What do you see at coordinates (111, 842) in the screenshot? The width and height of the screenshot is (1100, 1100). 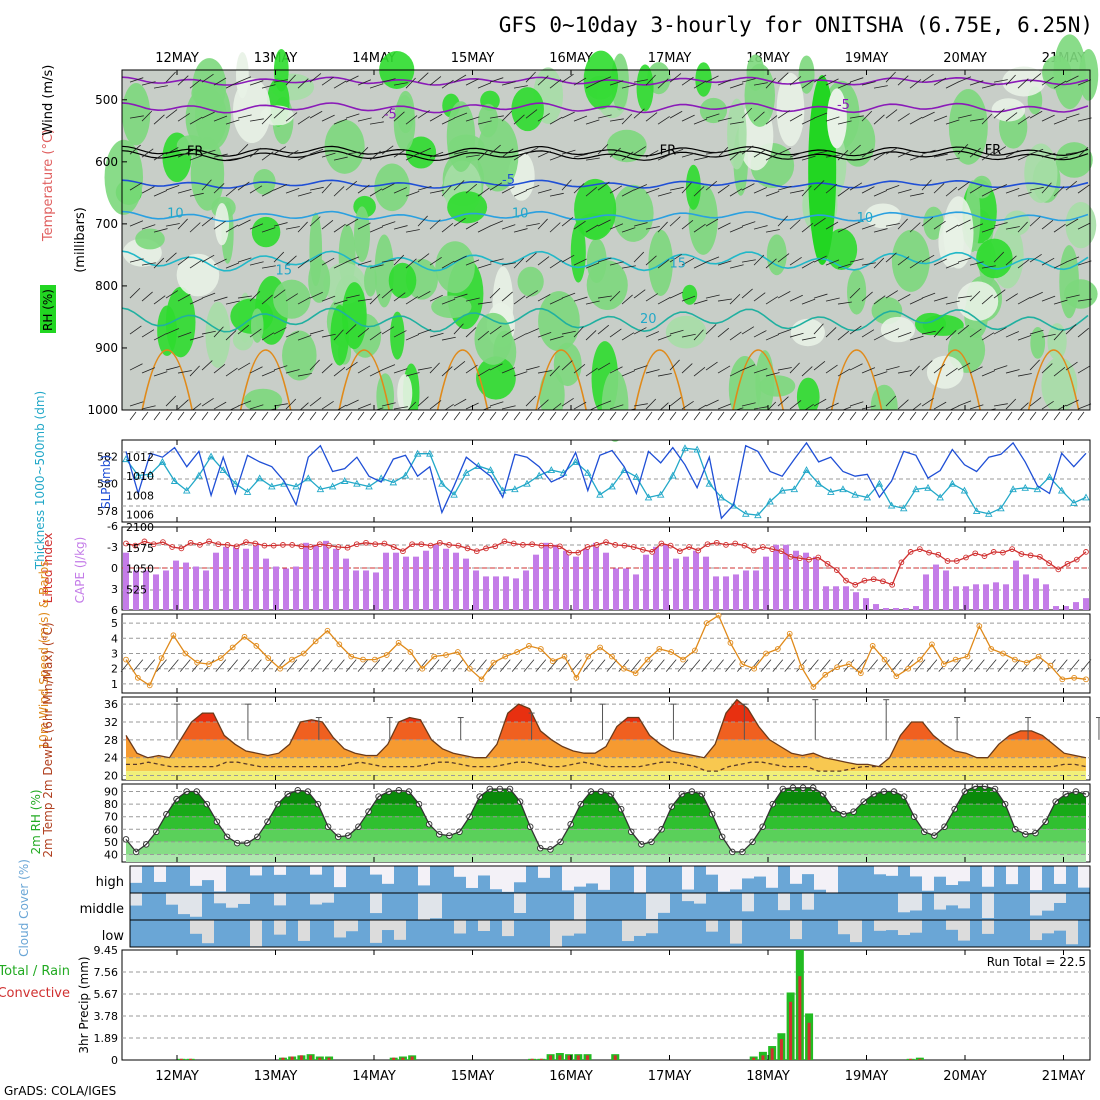 I see `rh-tick-50: 50` at bounding box center [111, 842].